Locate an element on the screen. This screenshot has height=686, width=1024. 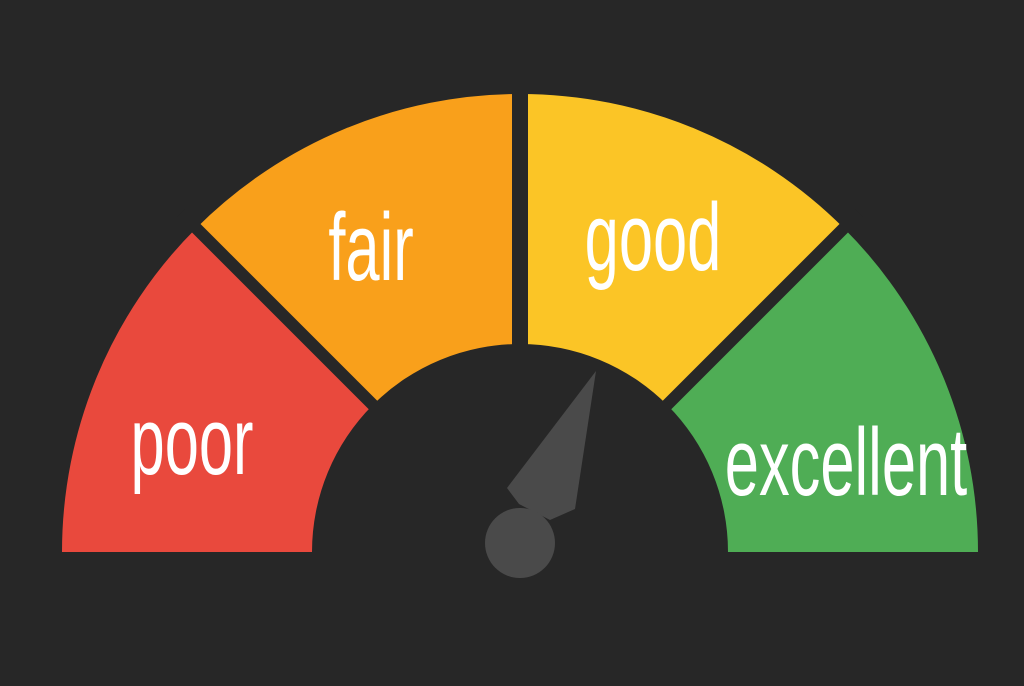
label-fair: fair is located at coordinates (370, 247).